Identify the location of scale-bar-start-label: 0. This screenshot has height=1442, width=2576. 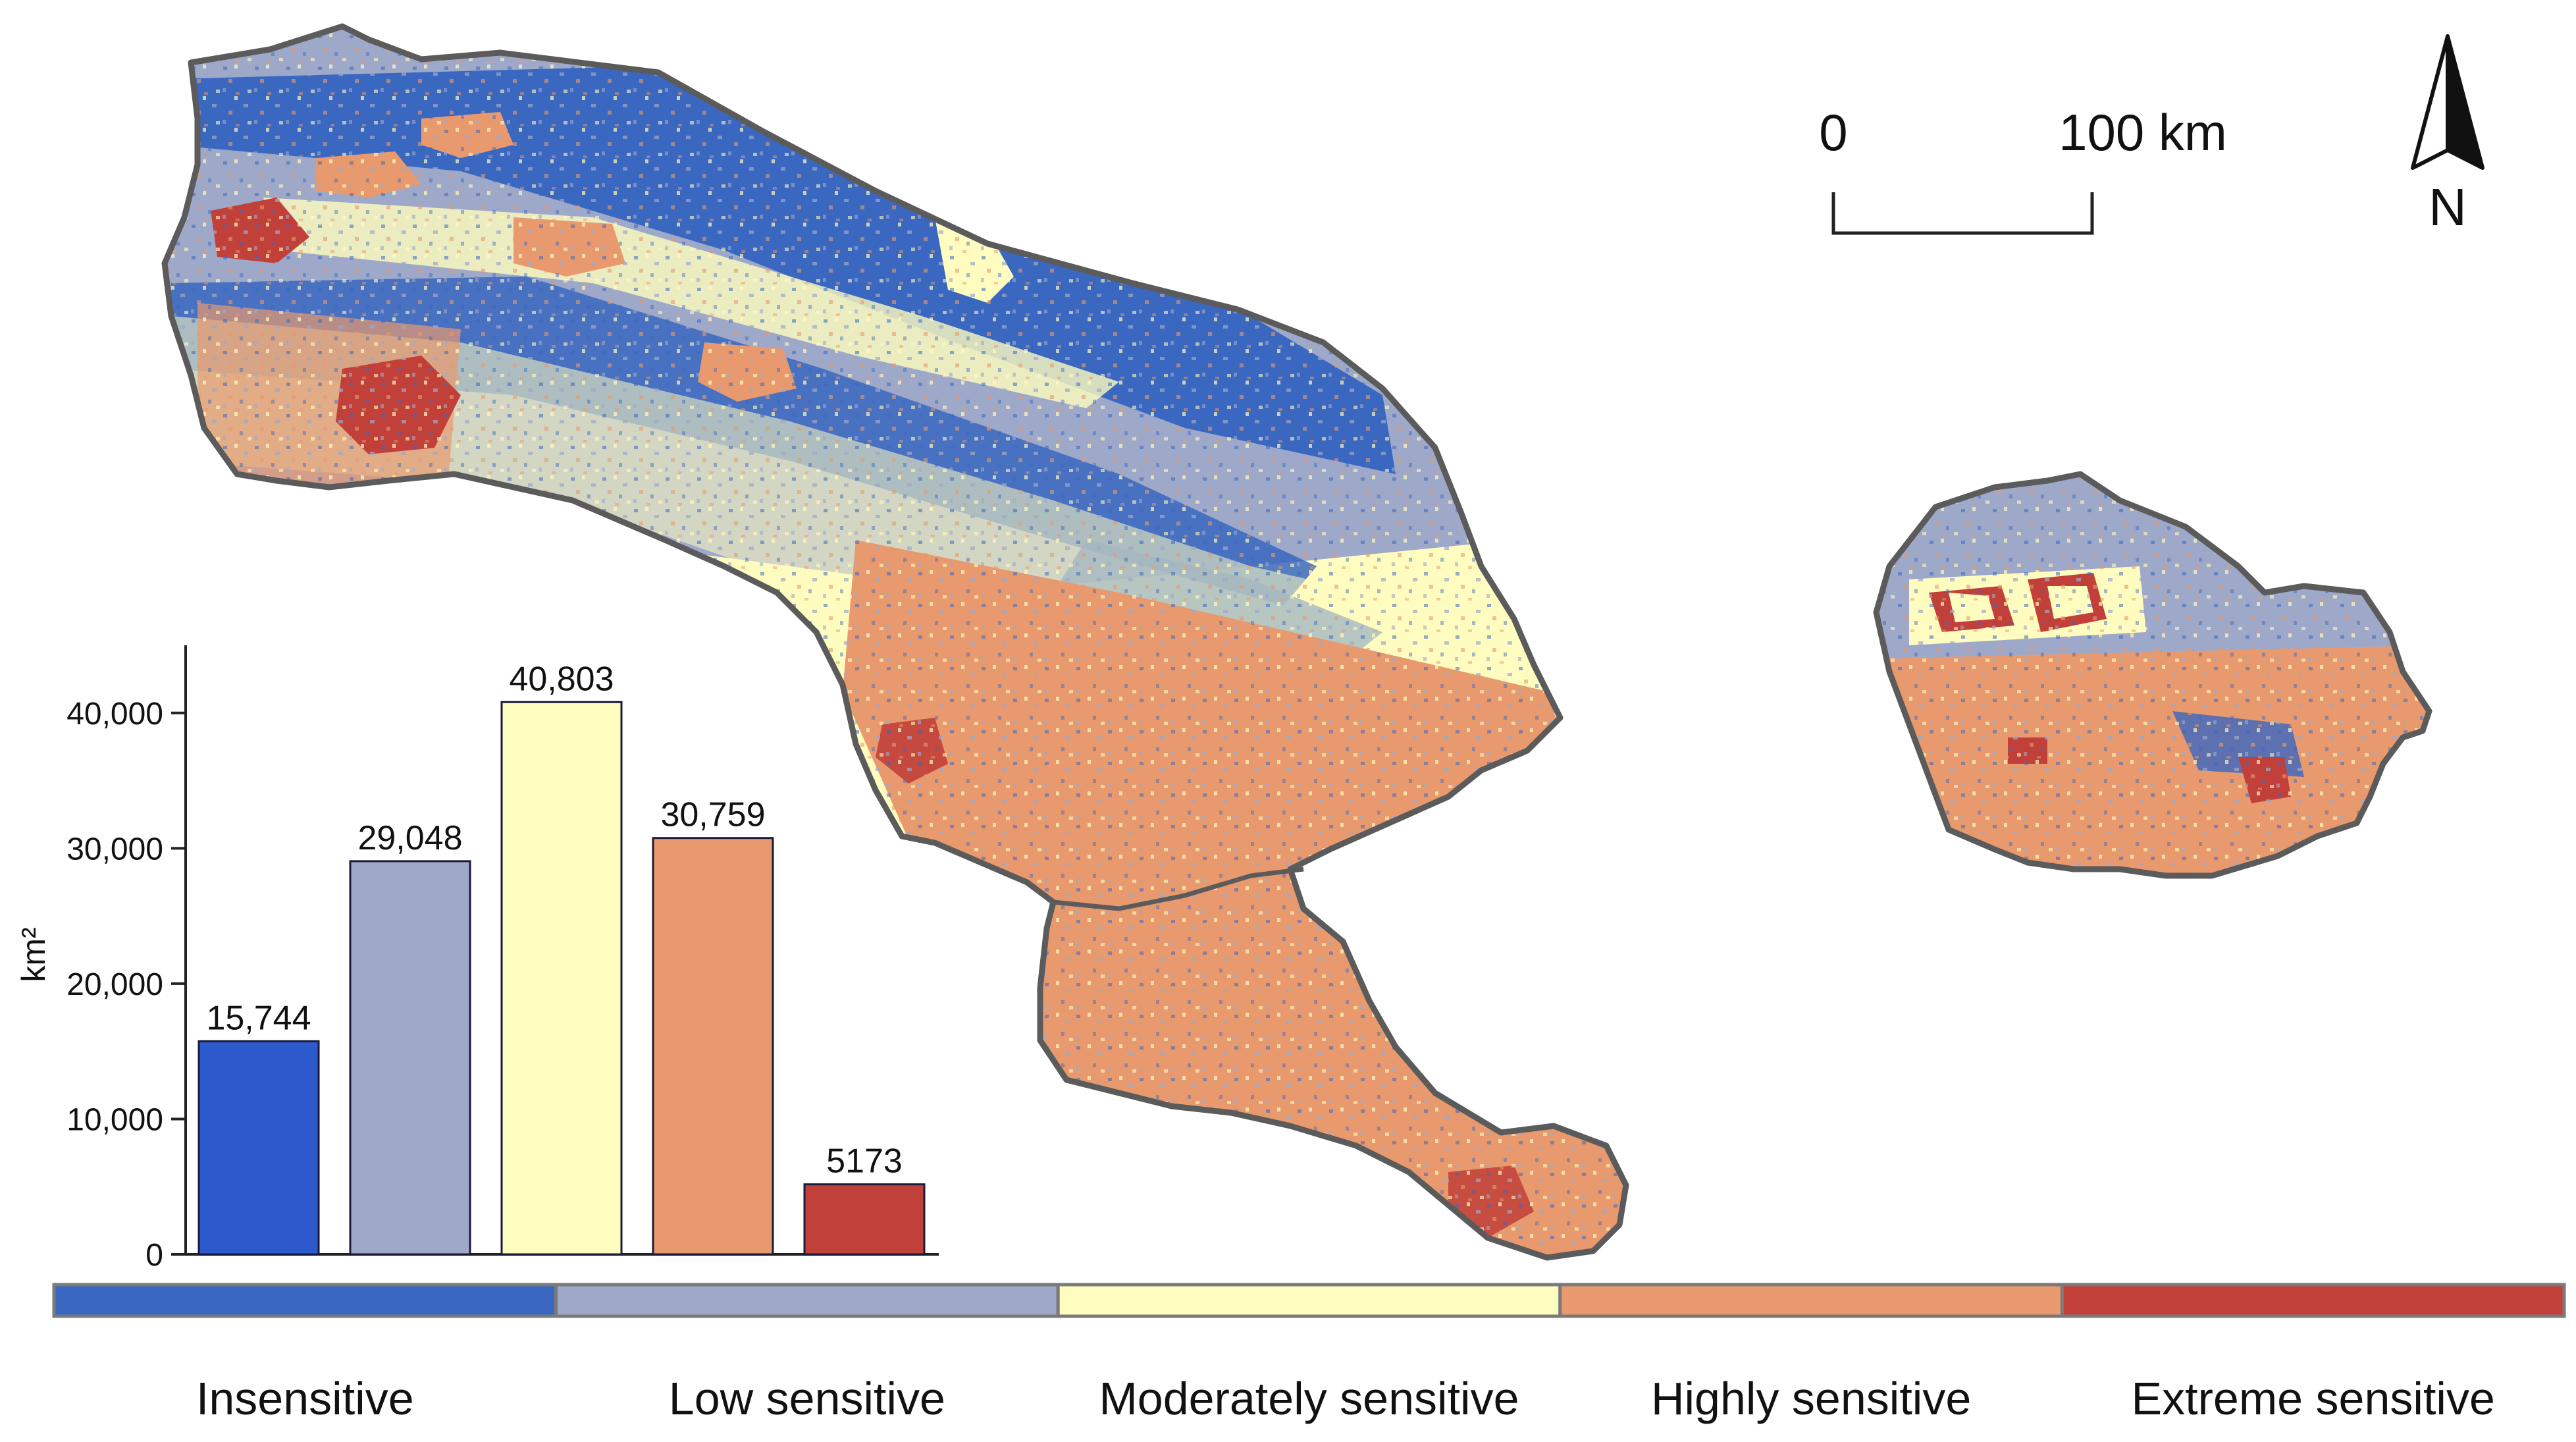
(1833, 132).